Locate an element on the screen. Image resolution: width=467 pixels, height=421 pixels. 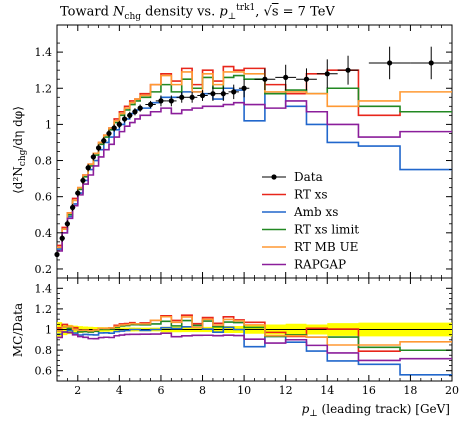
ratio-series-rt-xs-limit is located at coordinates (254, 335).